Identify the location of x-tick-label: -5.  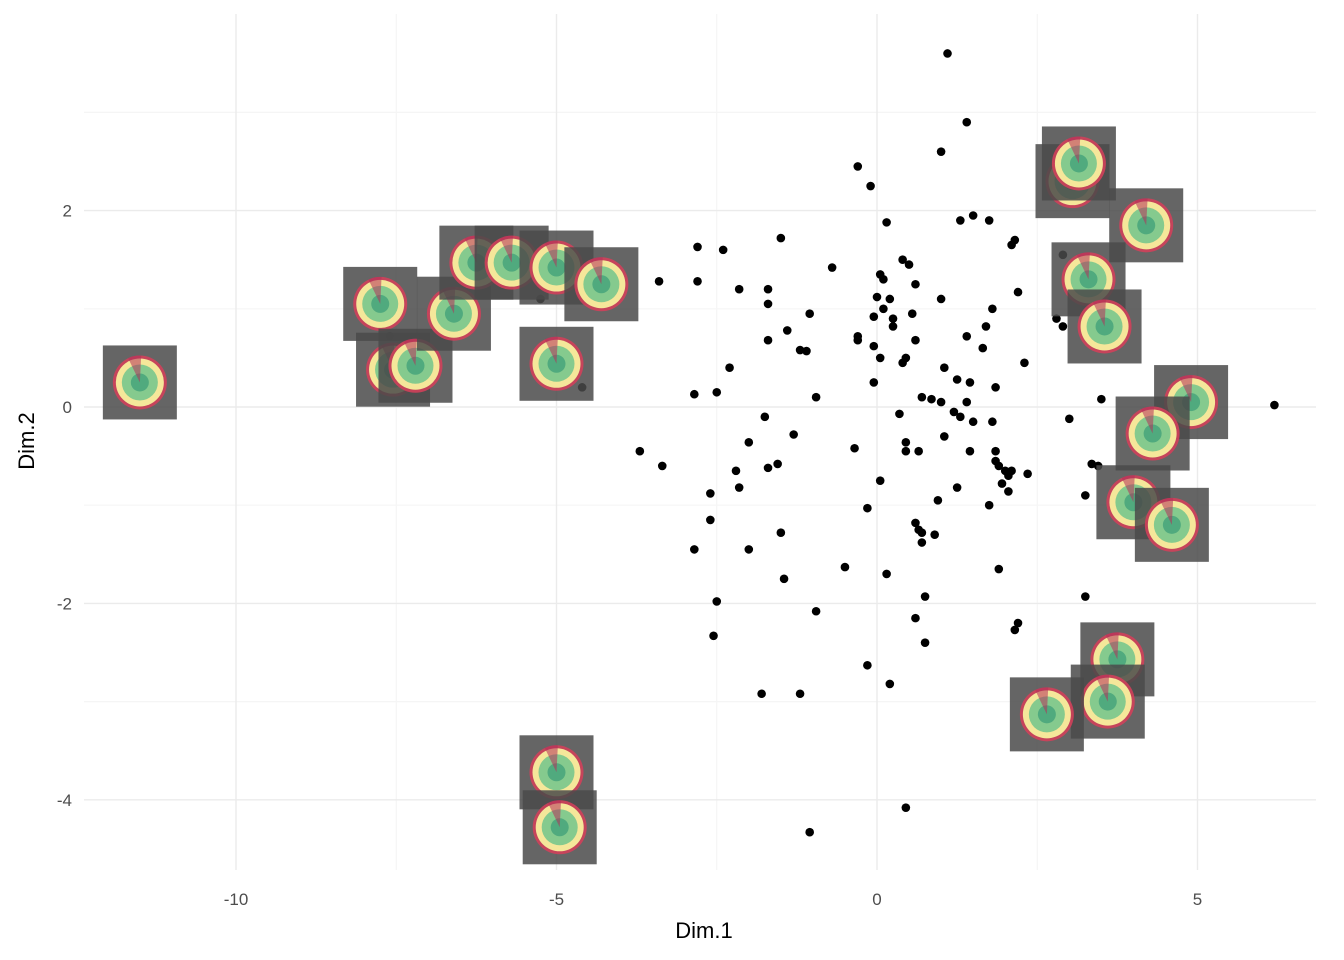
(556, 899).